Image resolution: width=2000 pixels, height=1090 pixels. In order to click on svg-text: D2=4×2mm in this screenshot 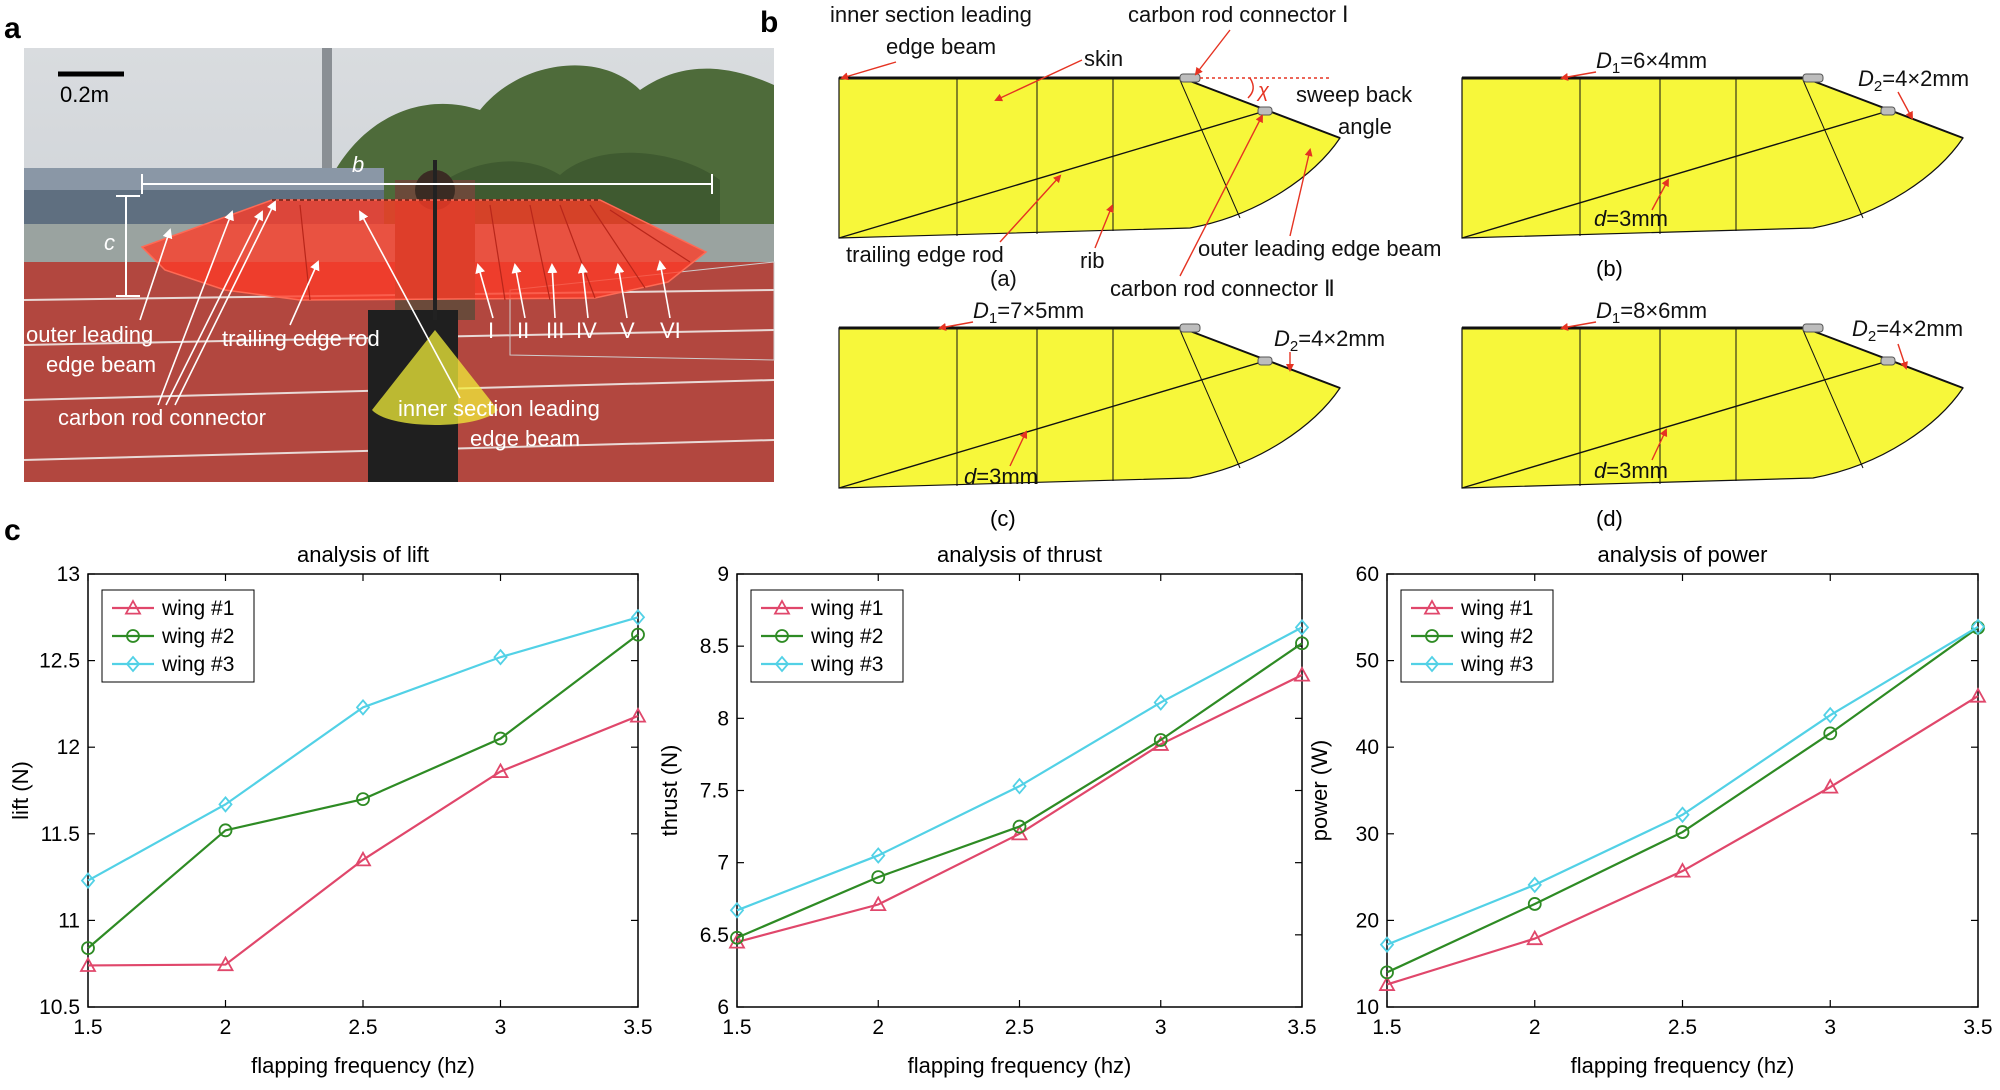, I will do `click(1913, 80)`.